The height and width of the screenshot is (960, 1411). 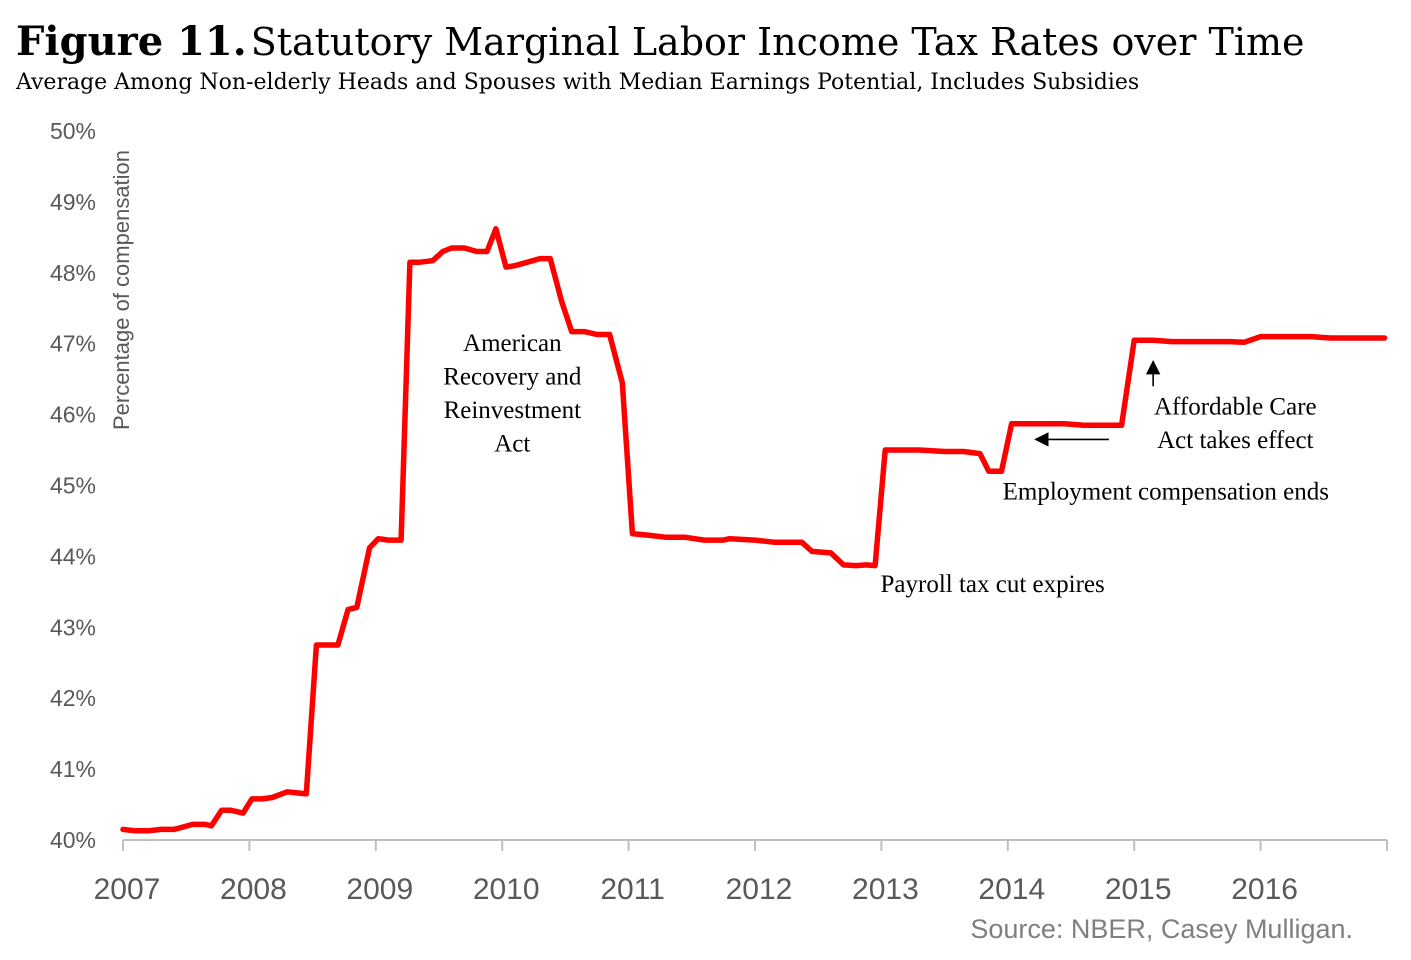 I want to click on x-tick-label: 2011, so click(x=632, y=889).